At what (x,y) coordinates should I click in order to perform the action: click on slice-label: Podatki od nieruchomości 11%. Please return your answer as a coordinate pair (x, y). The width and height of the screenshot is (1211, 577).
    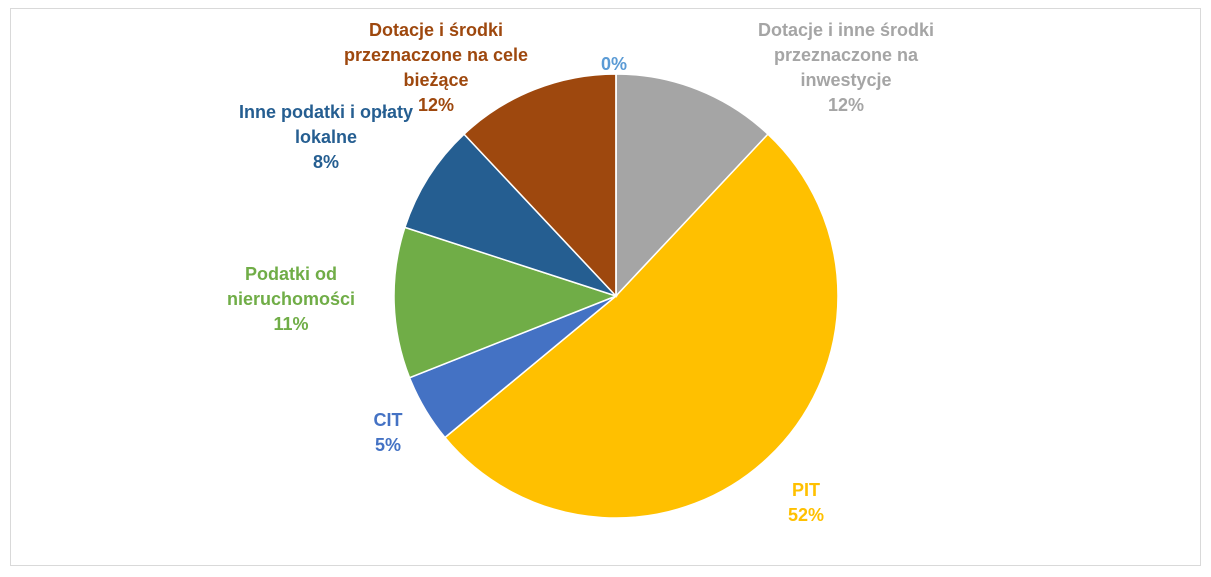
    Looking at the image, I should click on (291, 299).